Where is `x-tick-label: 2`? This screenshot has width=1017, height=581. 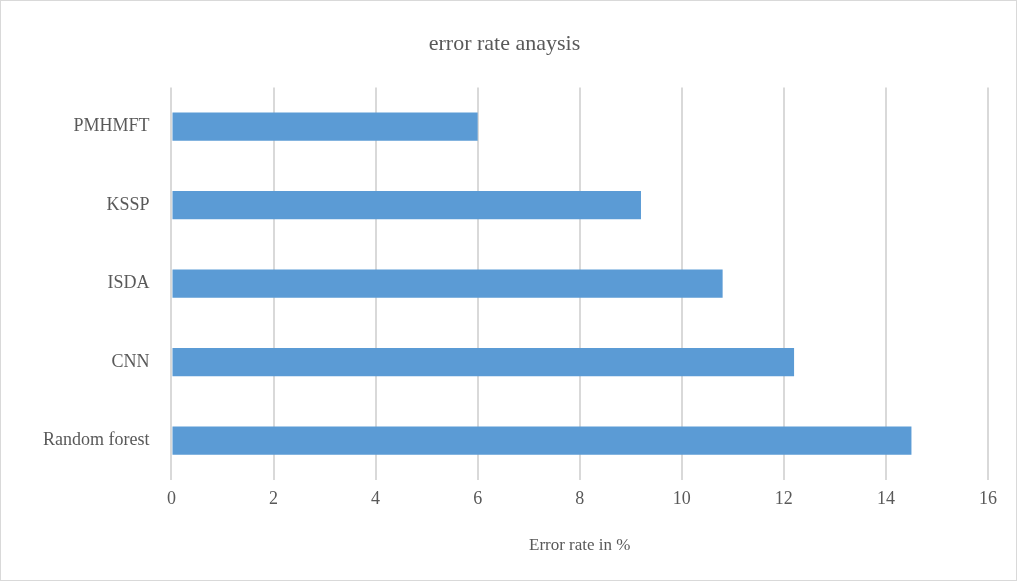
x-tick-label: 2 is located at coordinates (274, 497).